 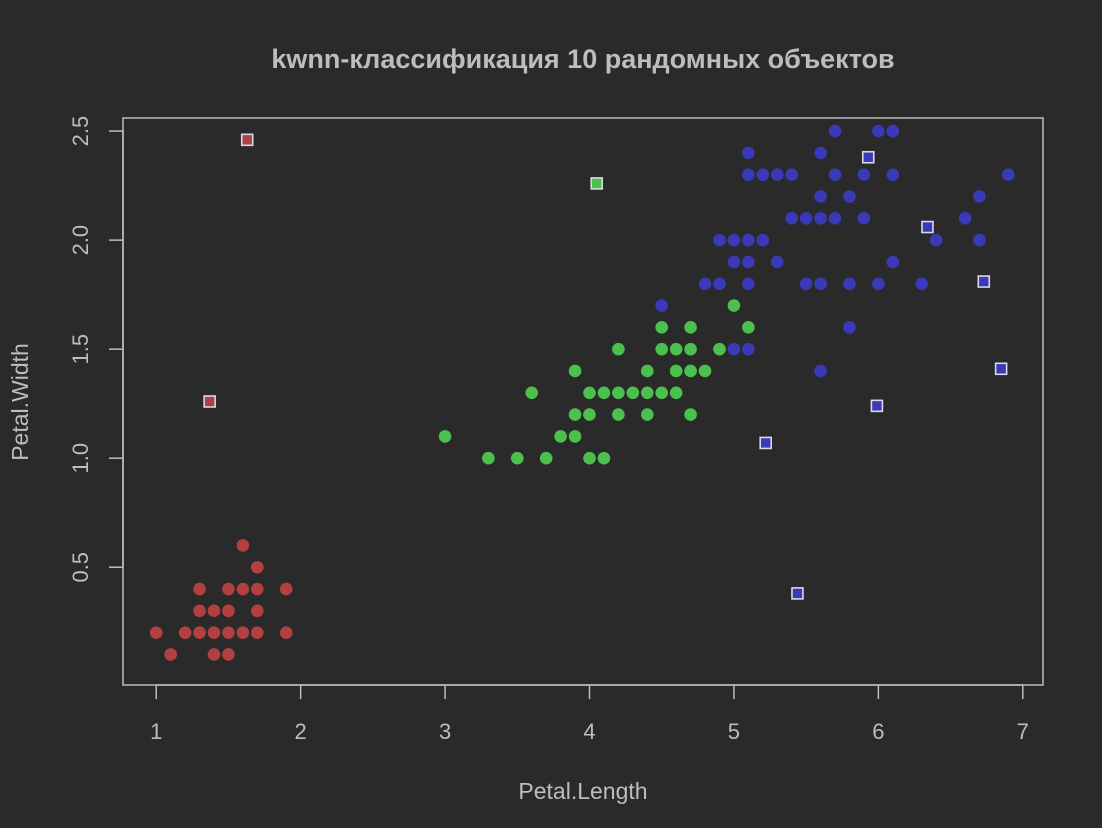 I want to click on y-axis-label: Petal.Width, so click(x=20, y=402).